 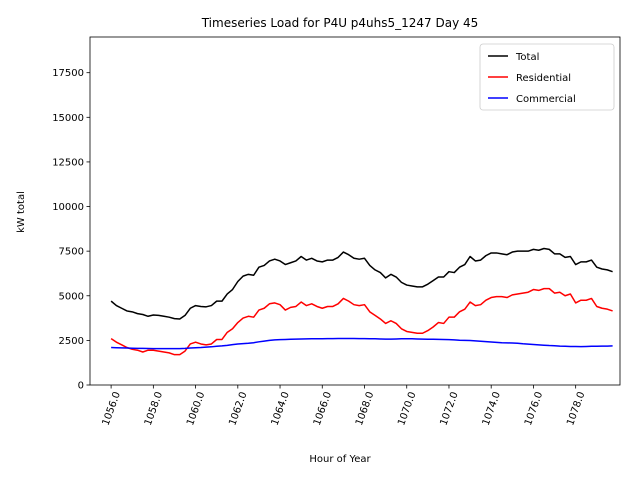 I want to click on y-tick-label: 2500, so click(x=71, y=341).